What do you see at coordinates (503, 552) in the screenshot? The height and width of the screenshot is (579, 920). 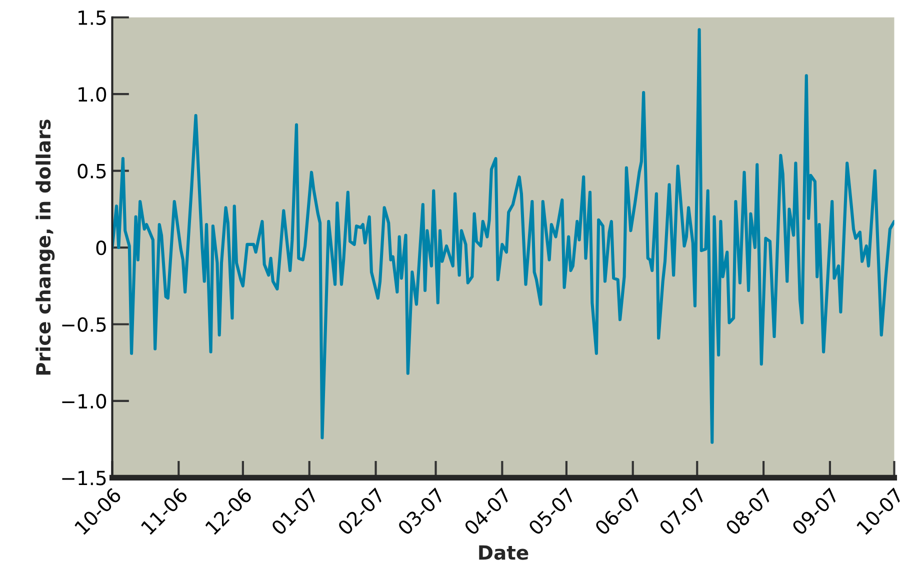 I see `x-axis-title: Date` at bounding box center [503, 552].